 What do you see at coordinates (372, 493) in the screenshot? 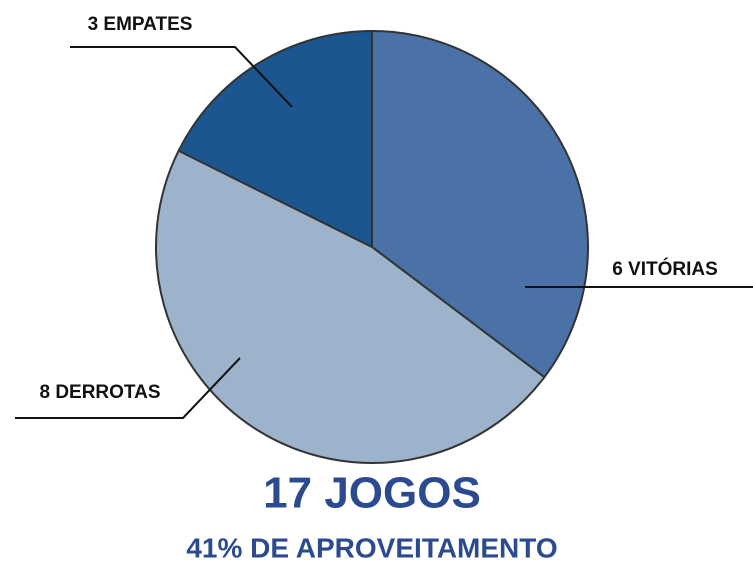
I see `chart-title: 17 JOGOS` at bounding box center [372, 493].